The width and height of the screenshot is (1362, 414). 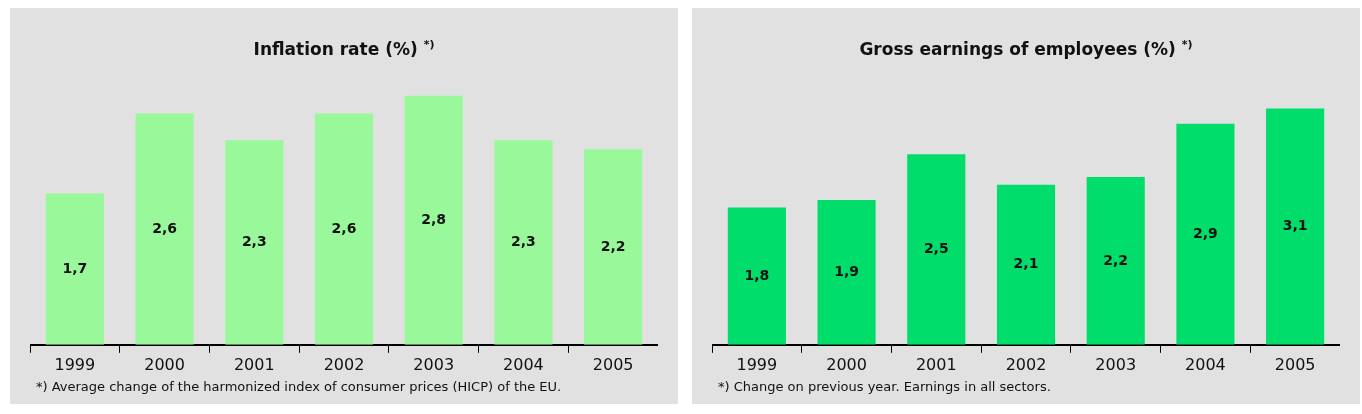 I want to click on data-label: 1,8, so click(x=757, y=274).